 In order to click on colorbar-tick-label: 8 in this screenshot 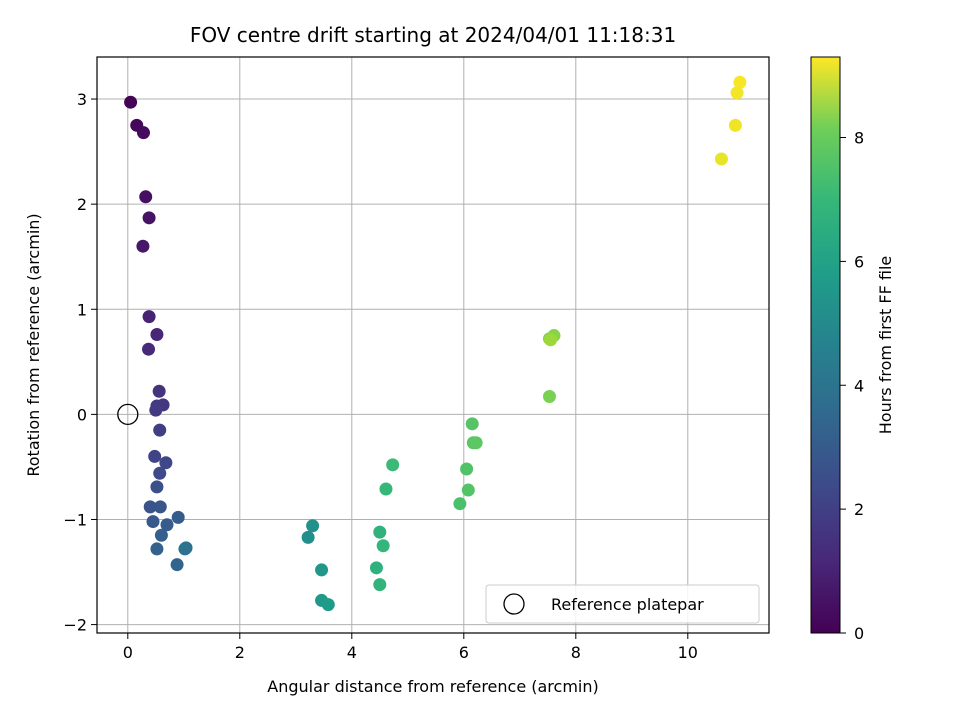, I will do `click(859, 138)`.